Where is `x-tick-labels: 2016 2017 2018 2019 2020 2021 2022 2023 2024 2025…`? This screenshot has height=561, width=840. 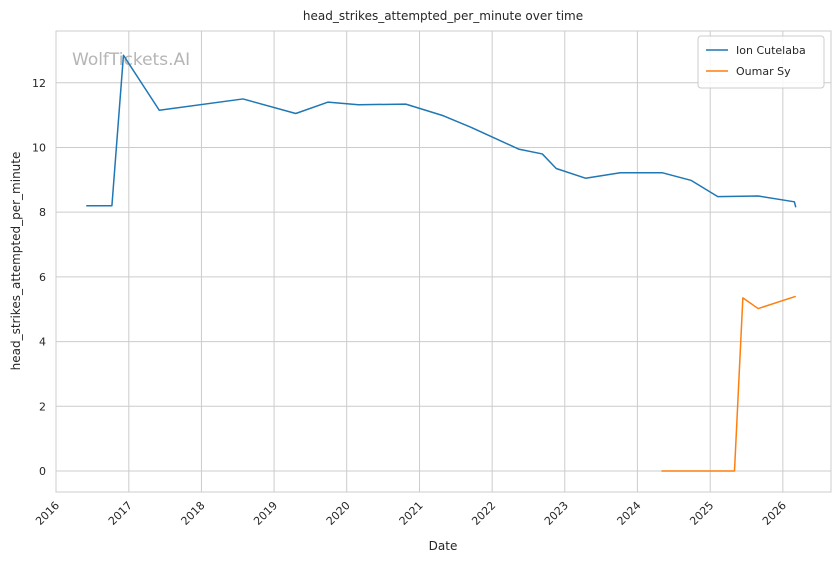
x-tick-labels: 2016 2017 2018 2019 2020 2021 2022 2023 2024 2025… is located at coordinates (411, 513).